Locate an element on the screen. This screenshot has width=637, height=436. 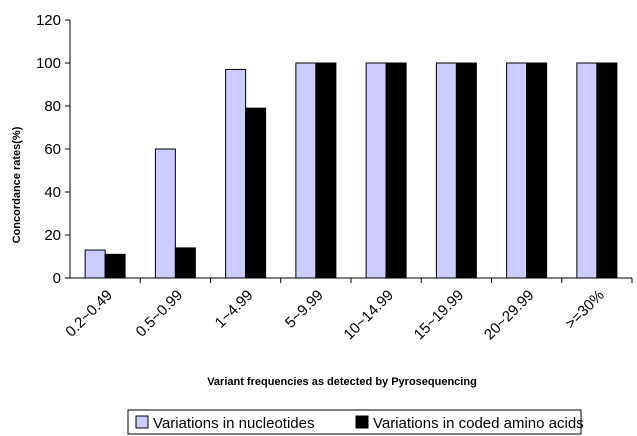
x-tick-label: 0.2~0.49 is located at coordinates (89, 314).